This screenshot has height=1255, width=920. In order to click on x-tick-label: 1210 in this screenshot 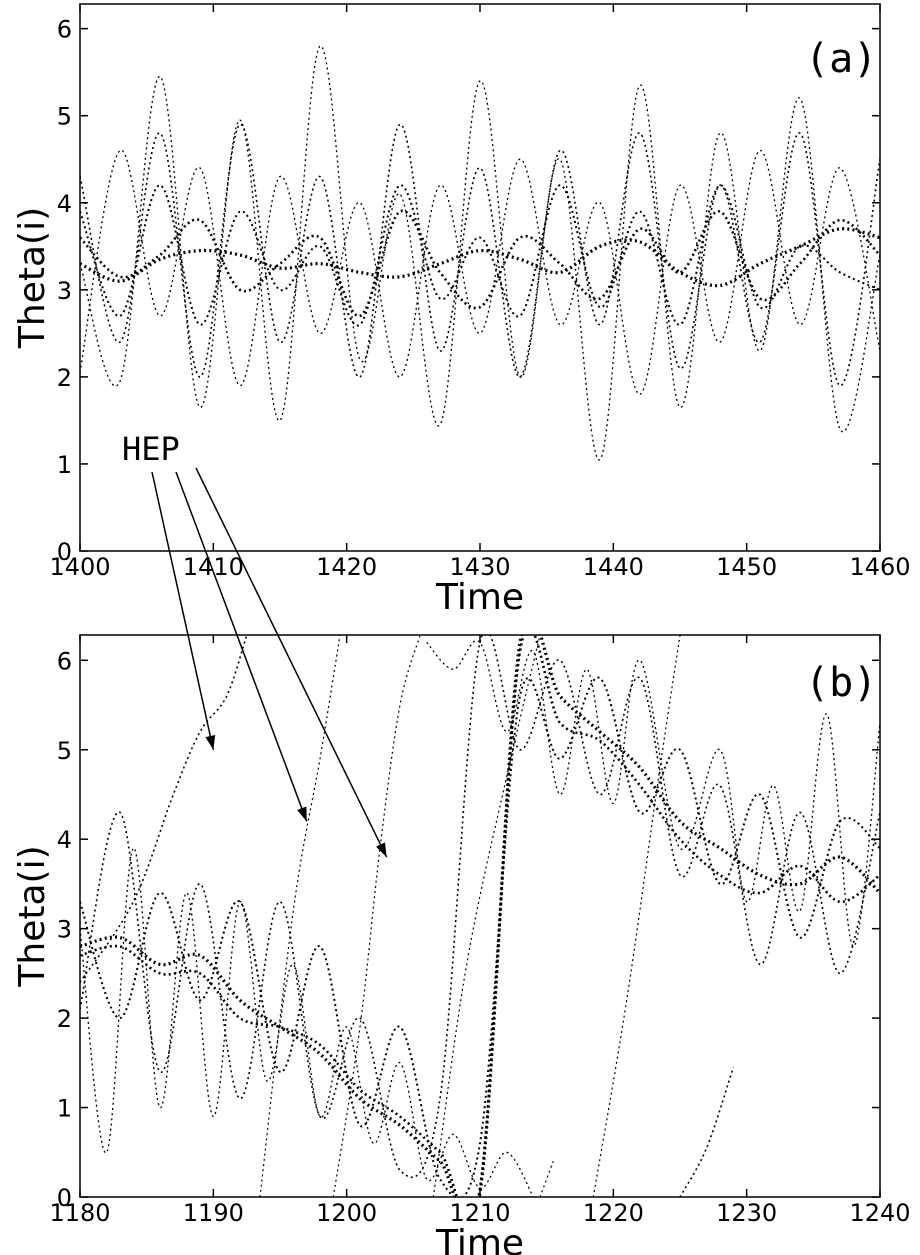, I will do `click(479, 1213)`.